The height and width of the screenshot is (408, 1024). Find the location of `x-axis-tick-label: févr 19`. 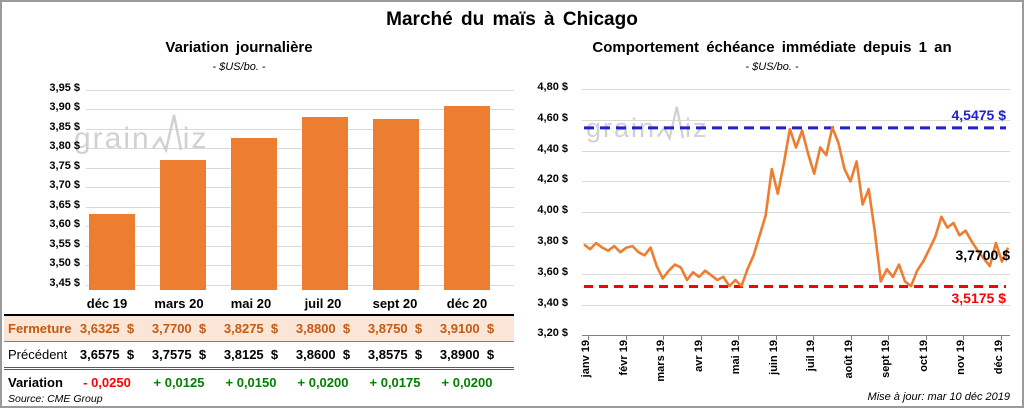

x-axis-tick-label: févr 19 is located at coordinates (623, 358).